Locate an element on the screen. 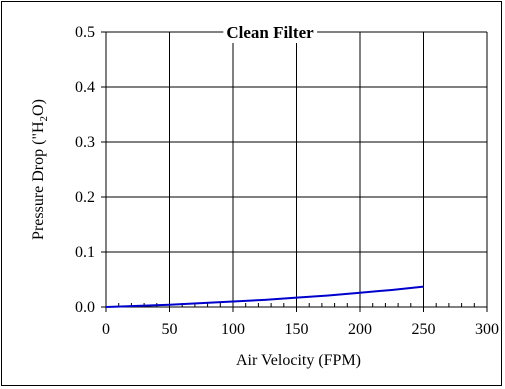  y-tick-label: 0.1 is located at coordinates (85, 252).